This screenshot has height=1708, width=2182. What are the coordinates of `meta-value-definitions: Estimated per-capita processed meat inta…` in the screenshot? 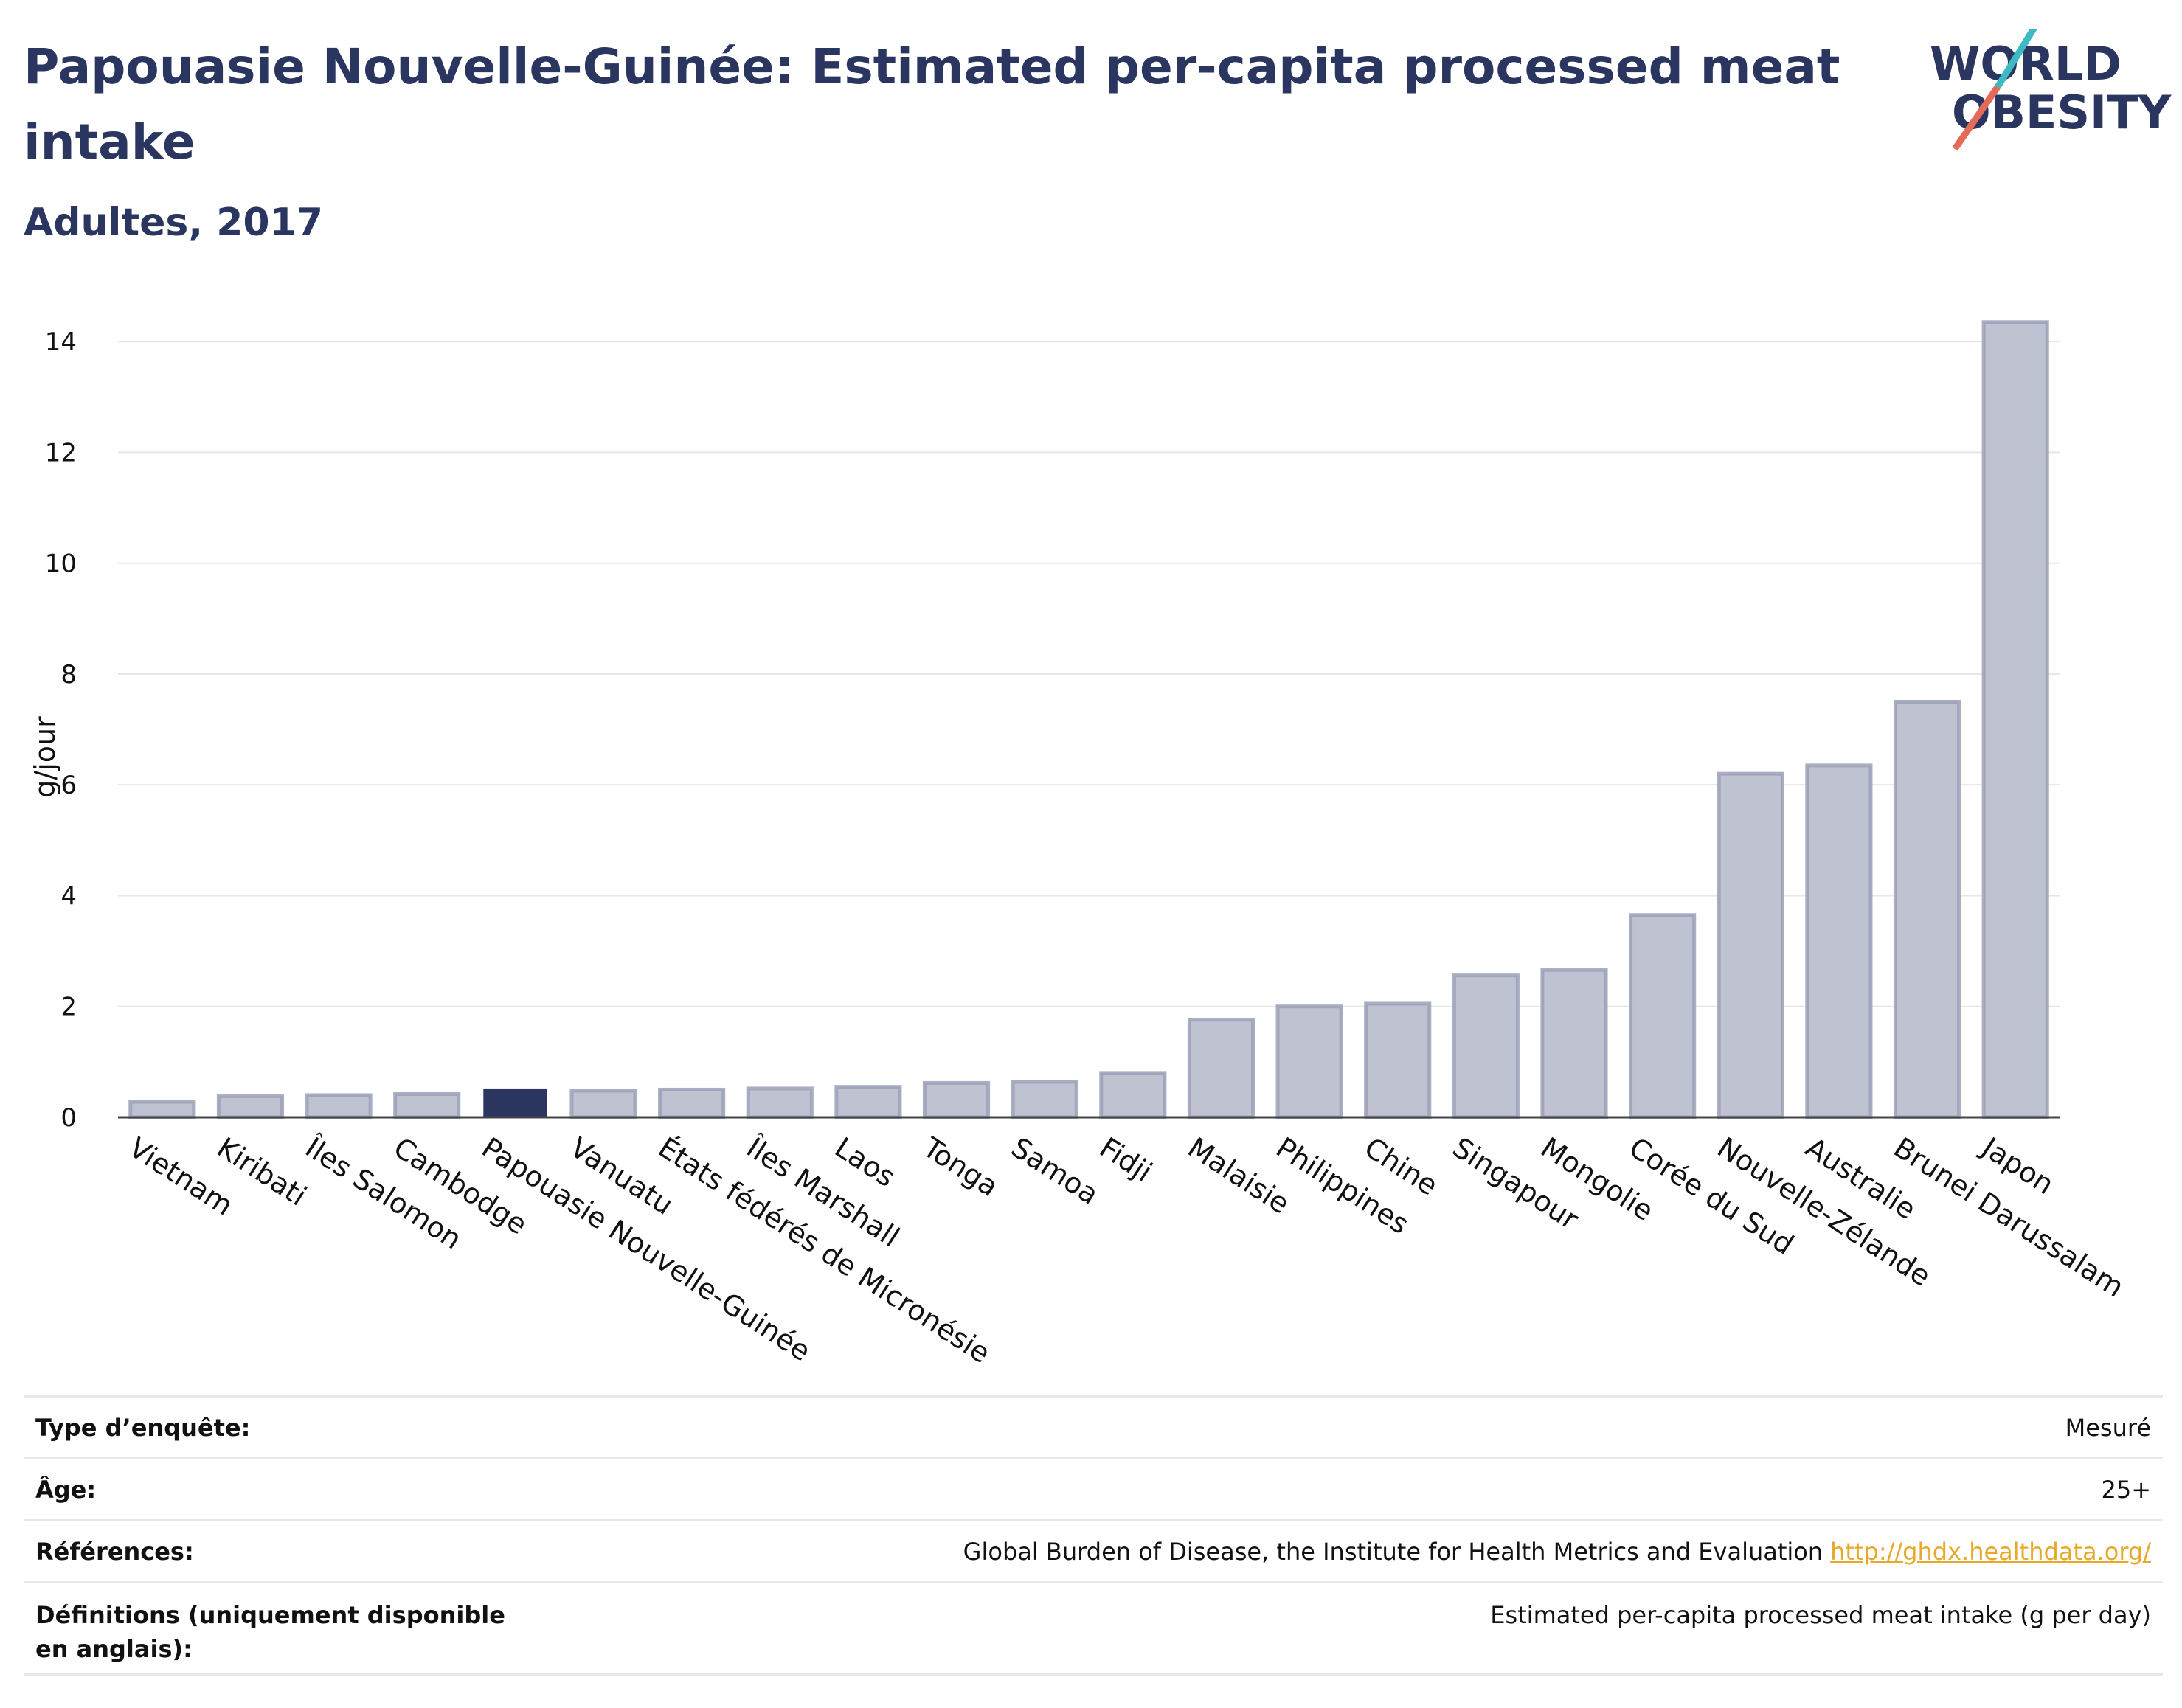 It's located at (1820, 1615).